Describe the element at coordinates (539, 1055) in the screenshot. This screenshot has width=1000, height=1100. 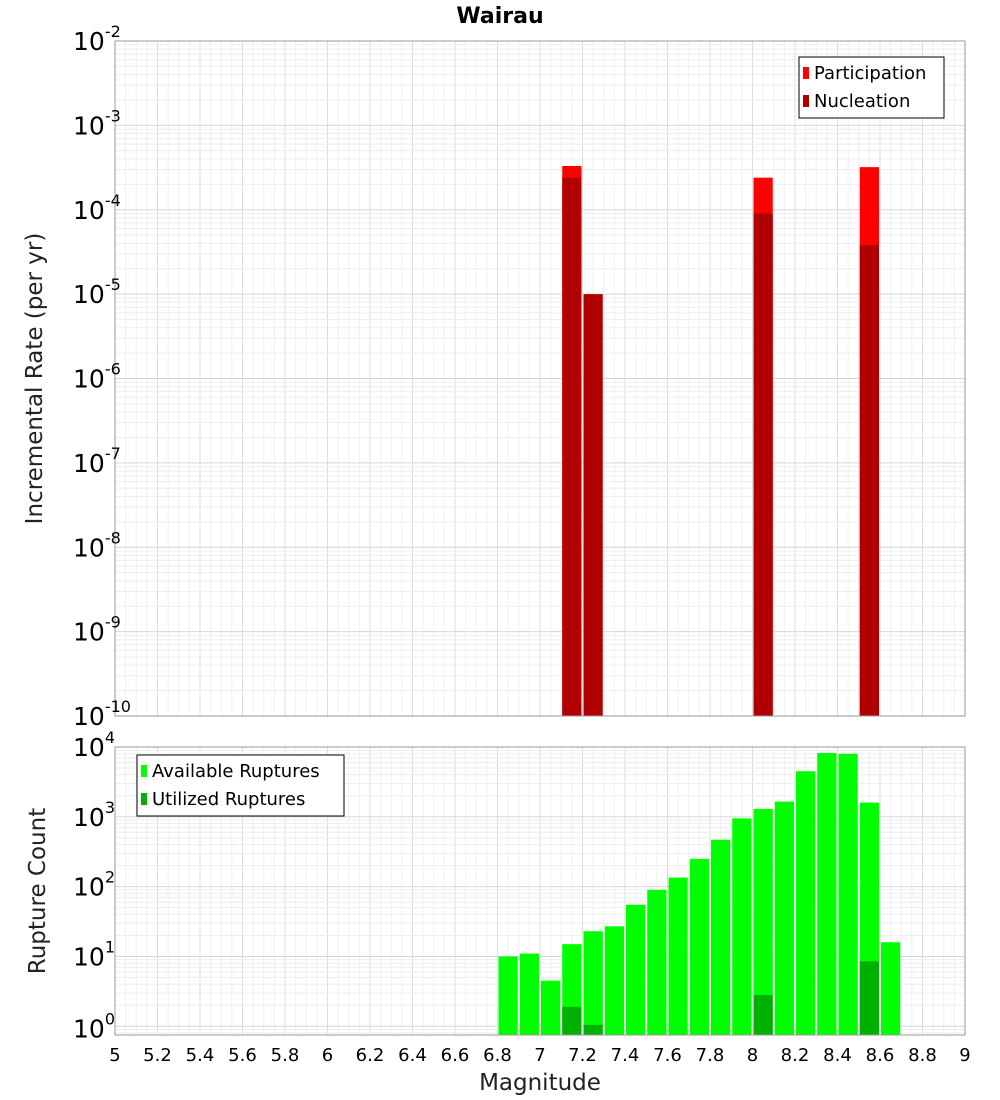
I see `x-tick-label: 7` at that location.